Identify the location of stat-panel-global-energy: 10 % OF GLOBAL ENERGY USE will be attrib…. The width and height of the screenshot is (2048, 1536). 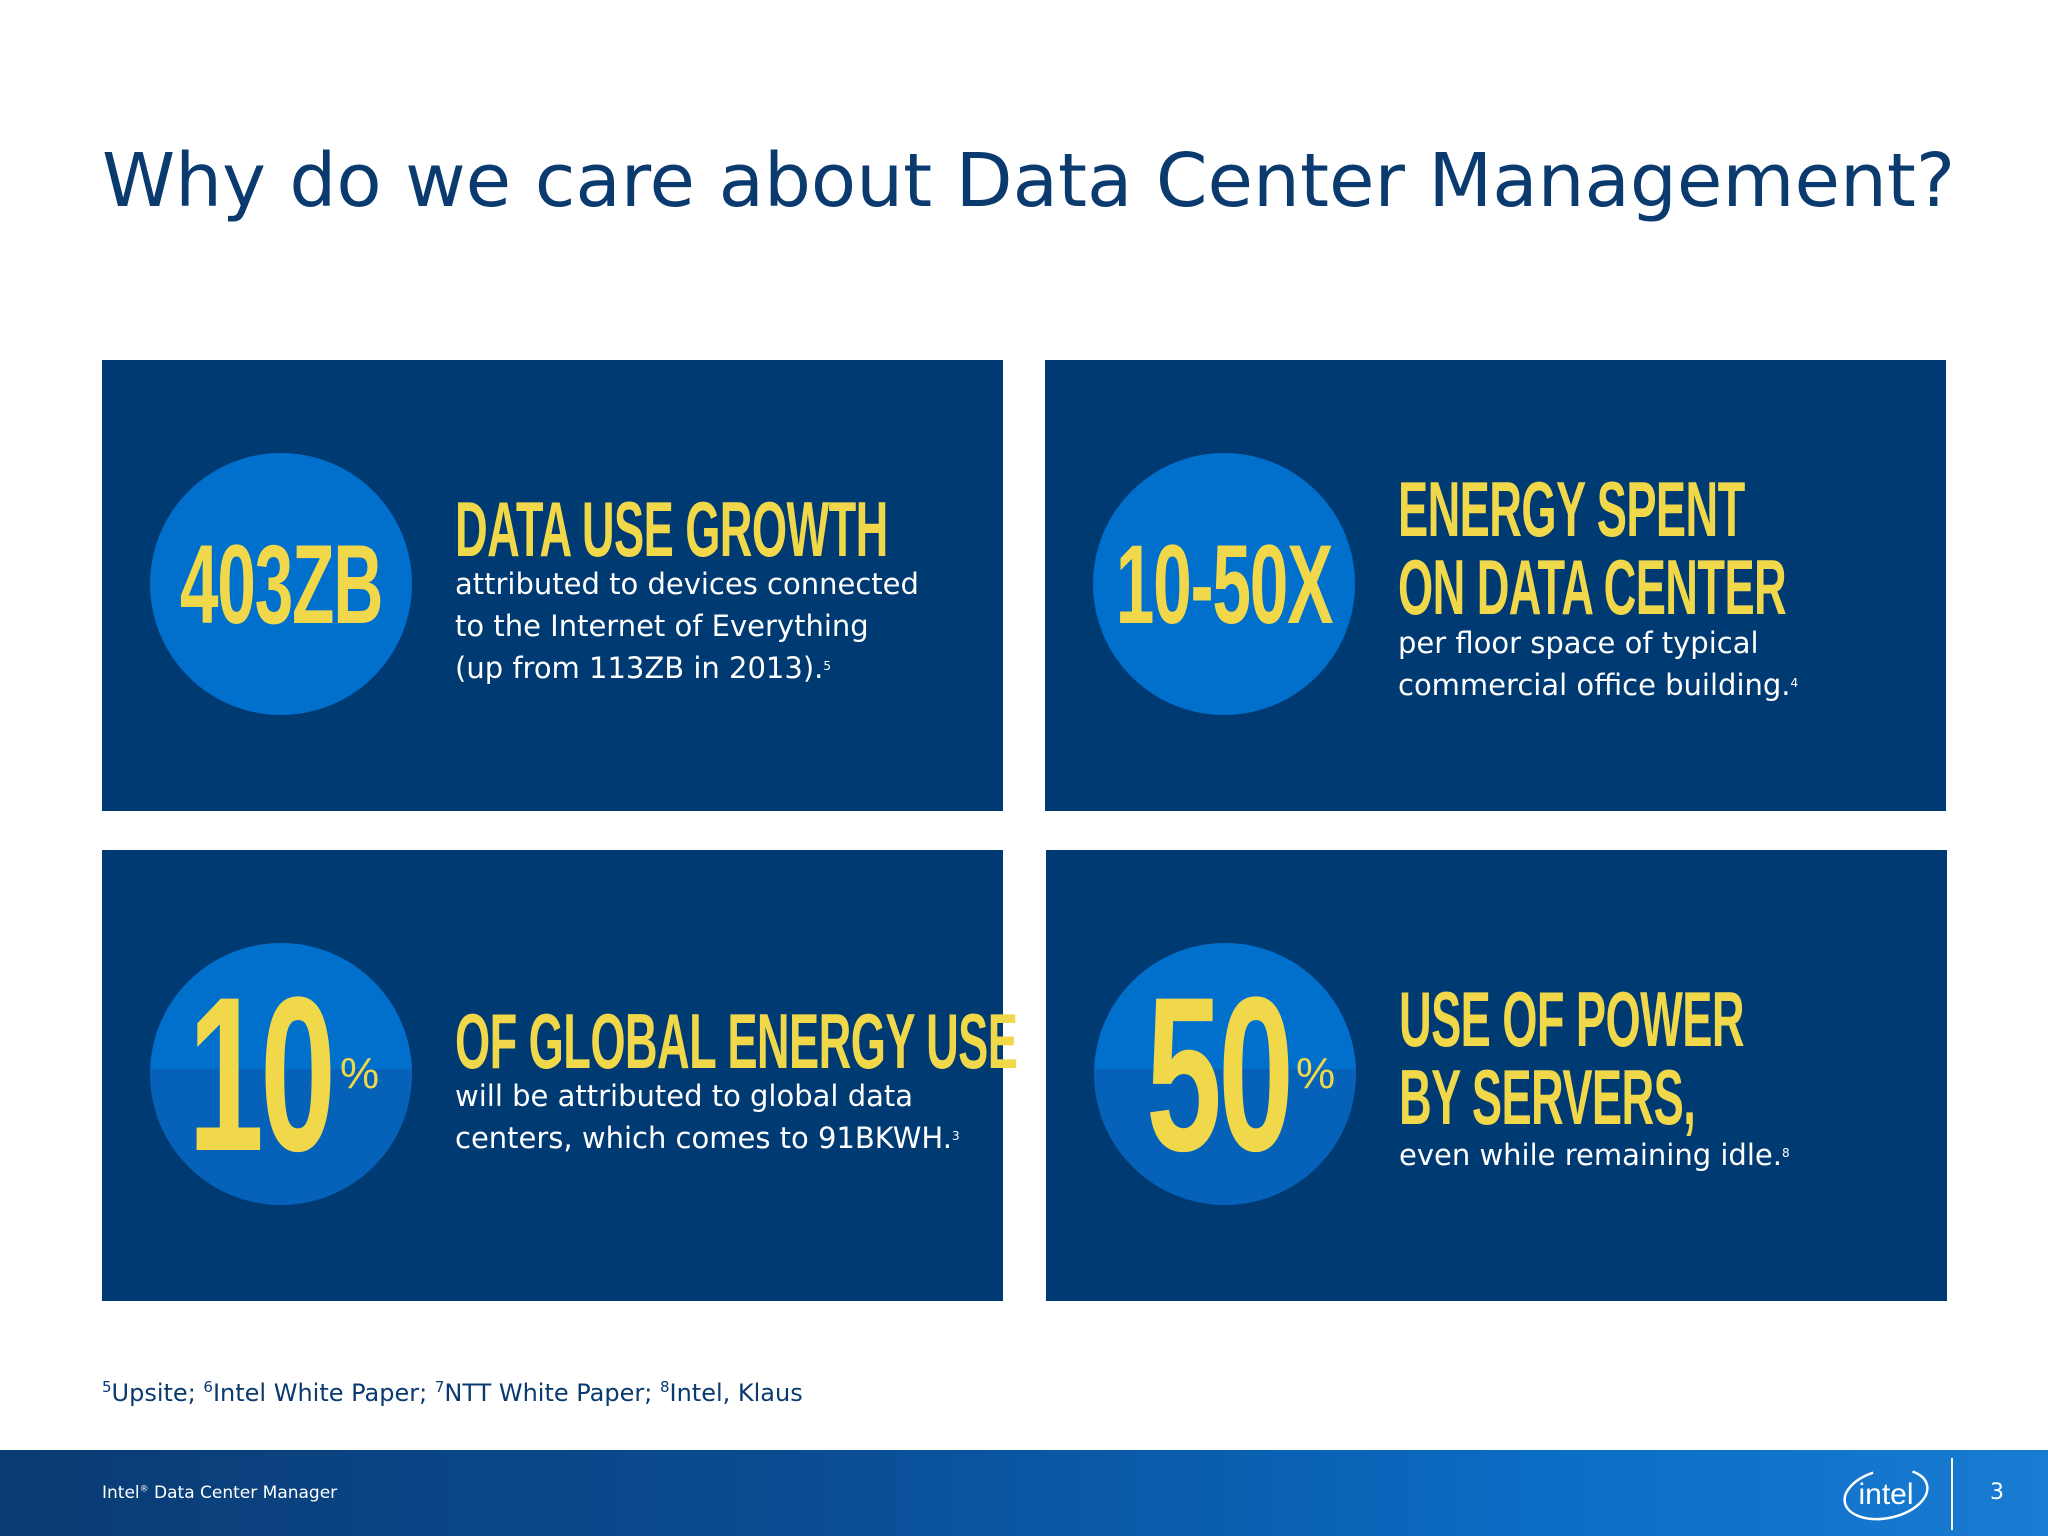
(560, 1075).